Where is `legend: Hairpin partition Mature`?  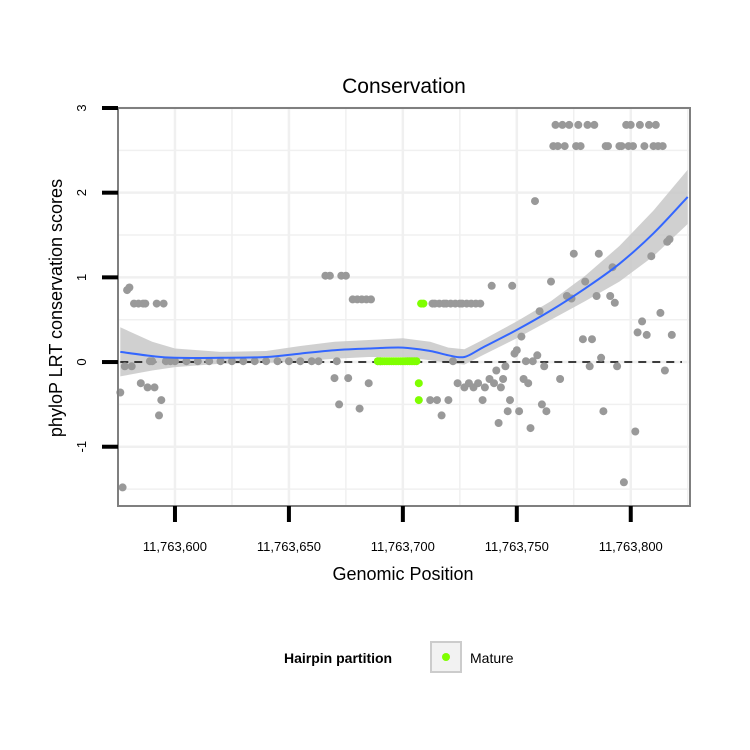
legend: Hairpin partition Mature is located at coordinates (399, 657).